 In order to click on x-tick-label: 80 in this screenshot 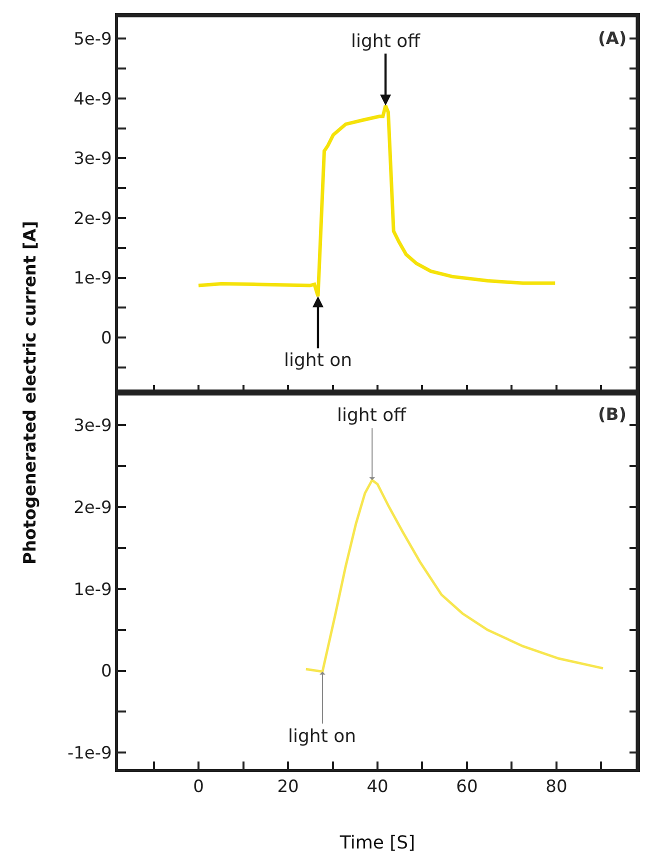, I will do `click(557, 787)`.